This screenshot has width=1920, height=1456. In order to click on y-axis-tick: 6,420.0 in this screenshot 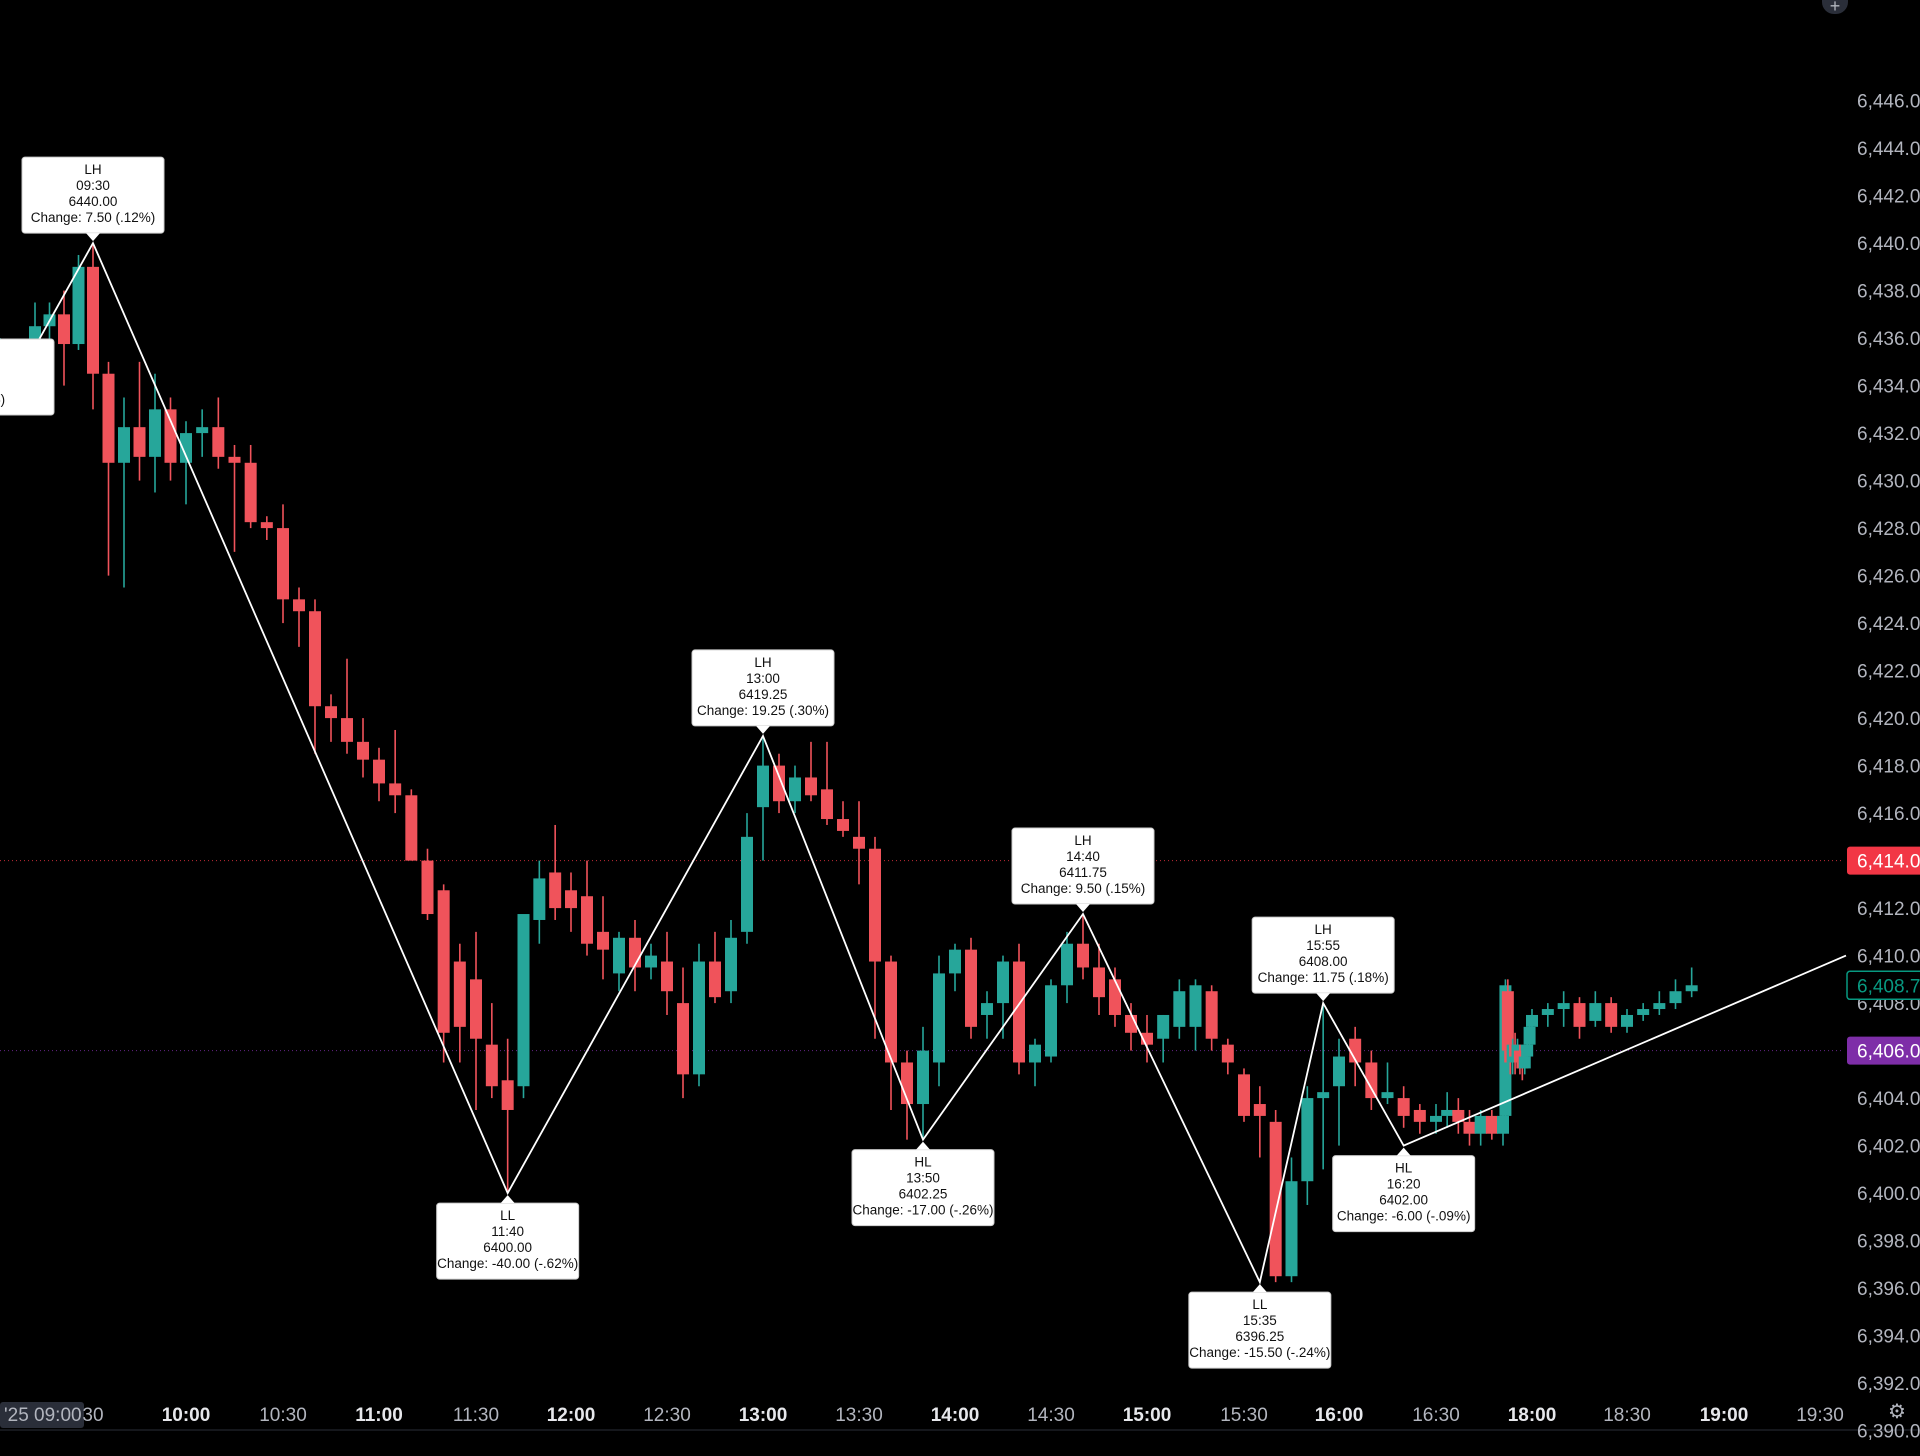, I will do `click(1888, 719)`.